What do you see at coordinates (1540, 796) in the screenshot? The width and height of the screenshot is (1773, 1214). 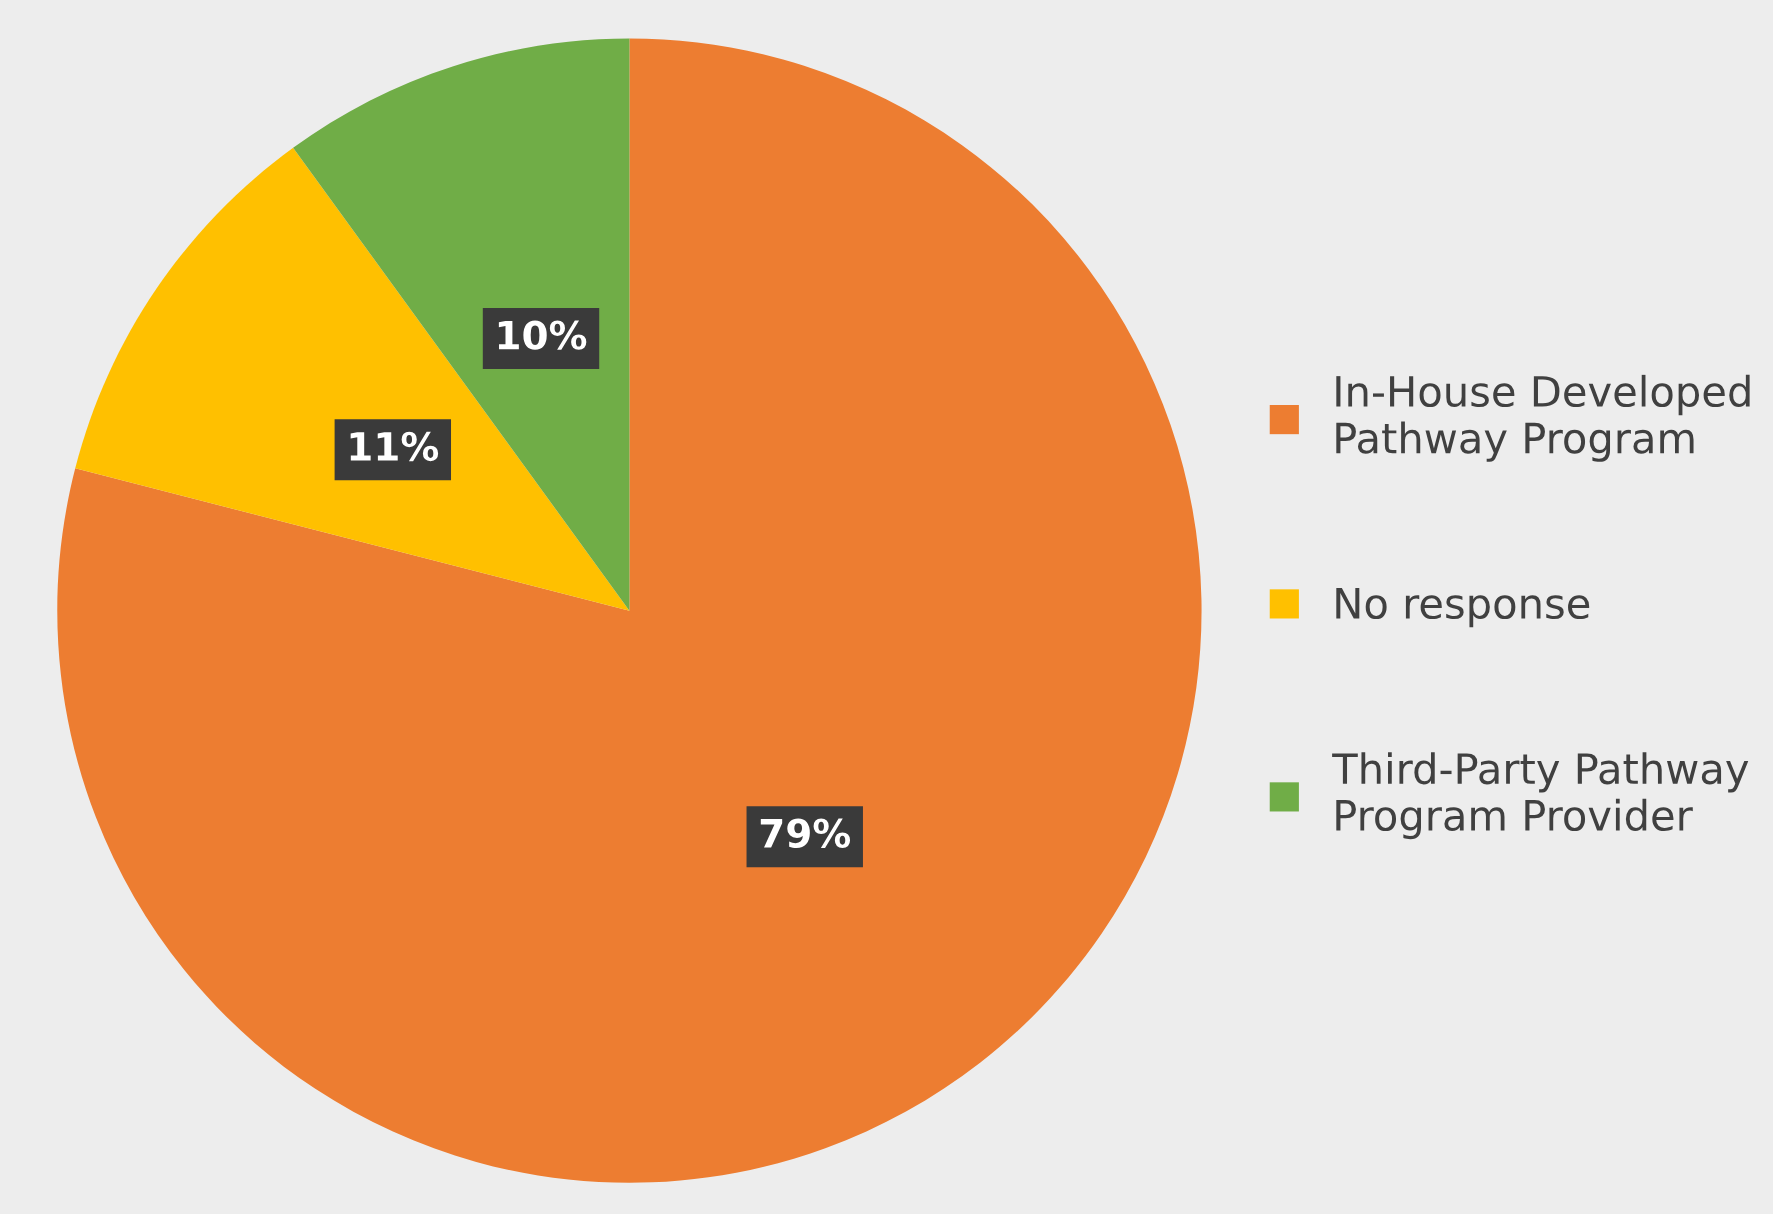 I see `legend-label: Third-Party Pathway Program Provider` at bounding box center [1540, 796].